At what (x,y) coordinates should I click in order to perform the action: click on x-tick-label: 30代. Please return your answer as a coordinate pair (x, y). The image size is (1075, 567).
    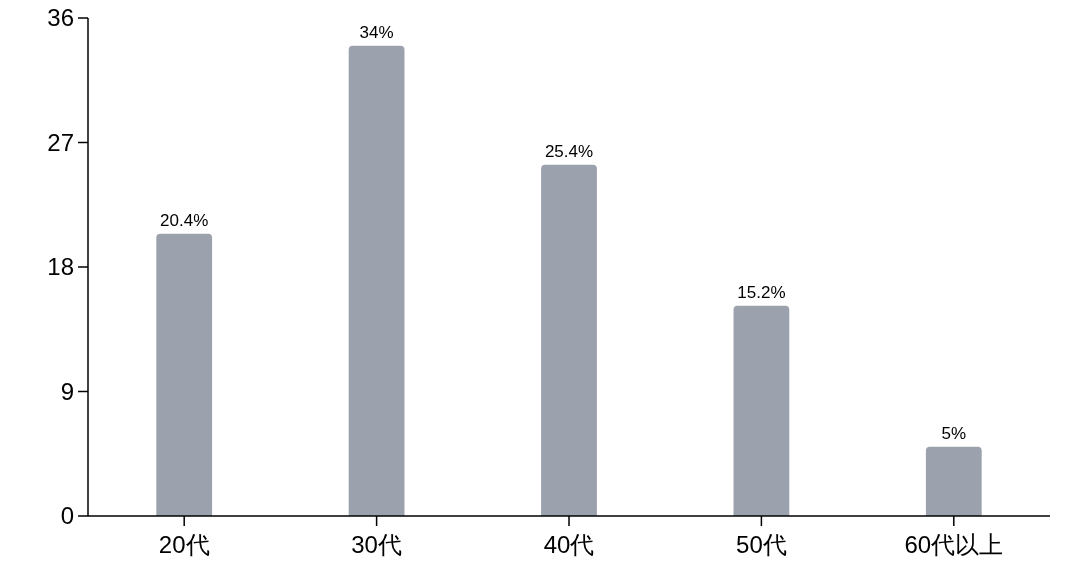
    Looking at the image, I should click on (376, 544).